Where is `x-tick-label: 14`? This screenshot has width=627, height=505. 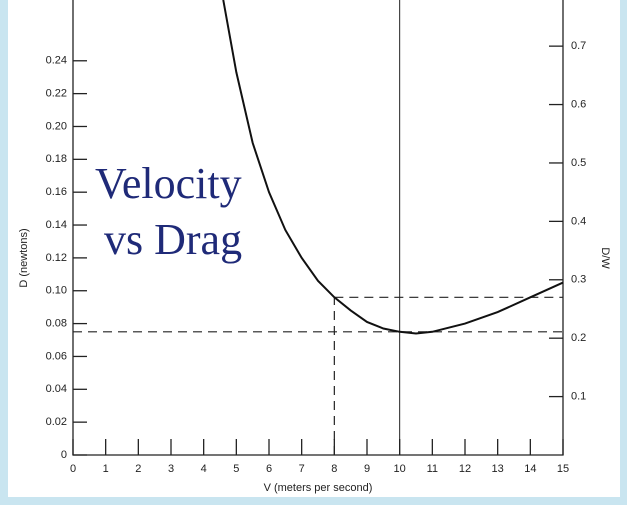 x-tick-label: 14 is located at coordinates (530, 469).